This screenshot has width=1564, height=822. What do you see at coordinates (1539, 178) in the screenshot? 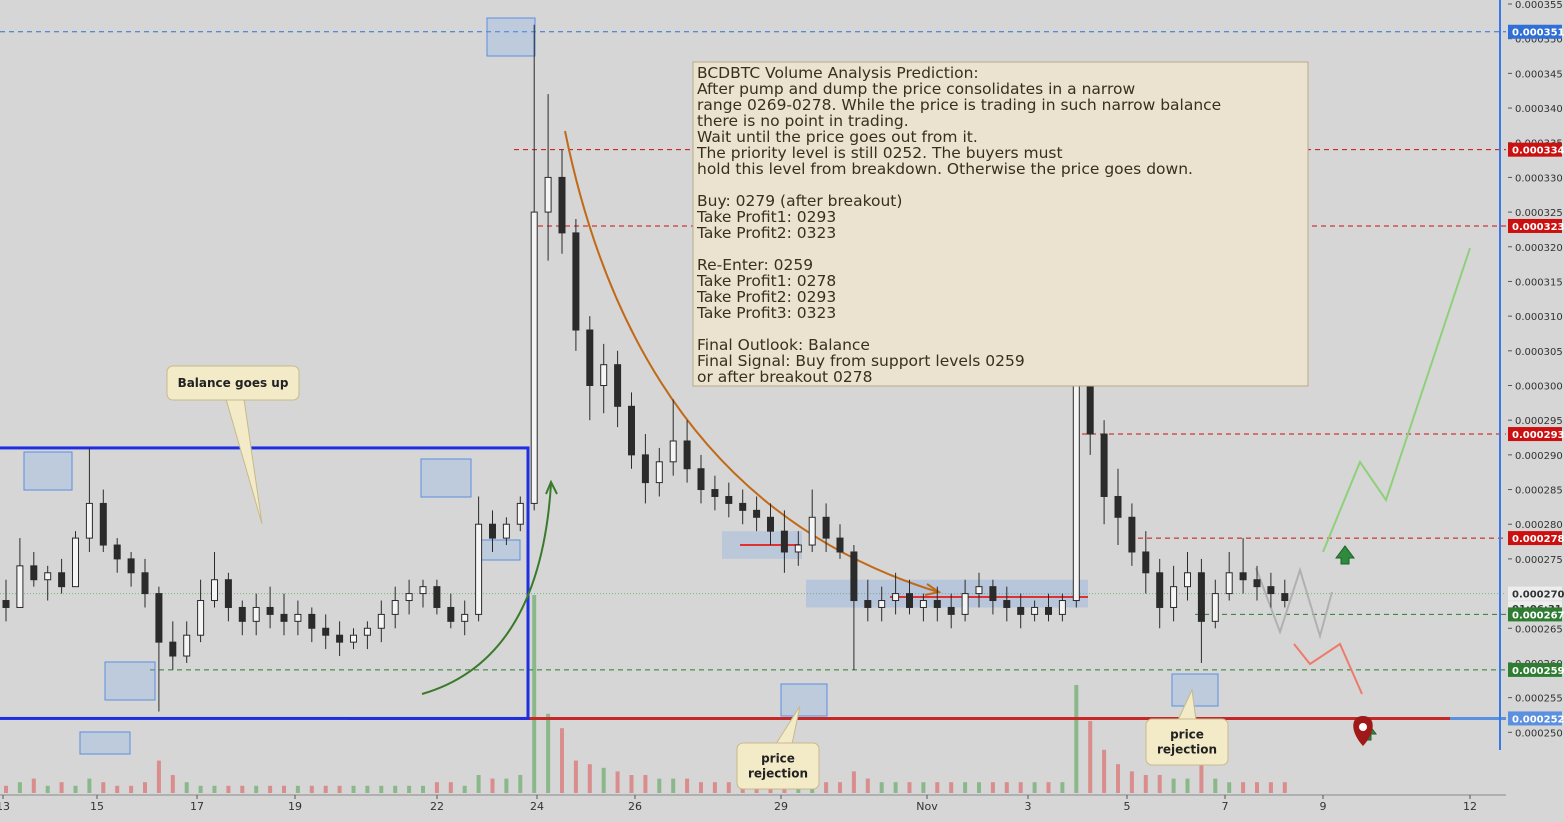
I see `y-tick-label: 0.000330` at bounding box center [1539, 178].